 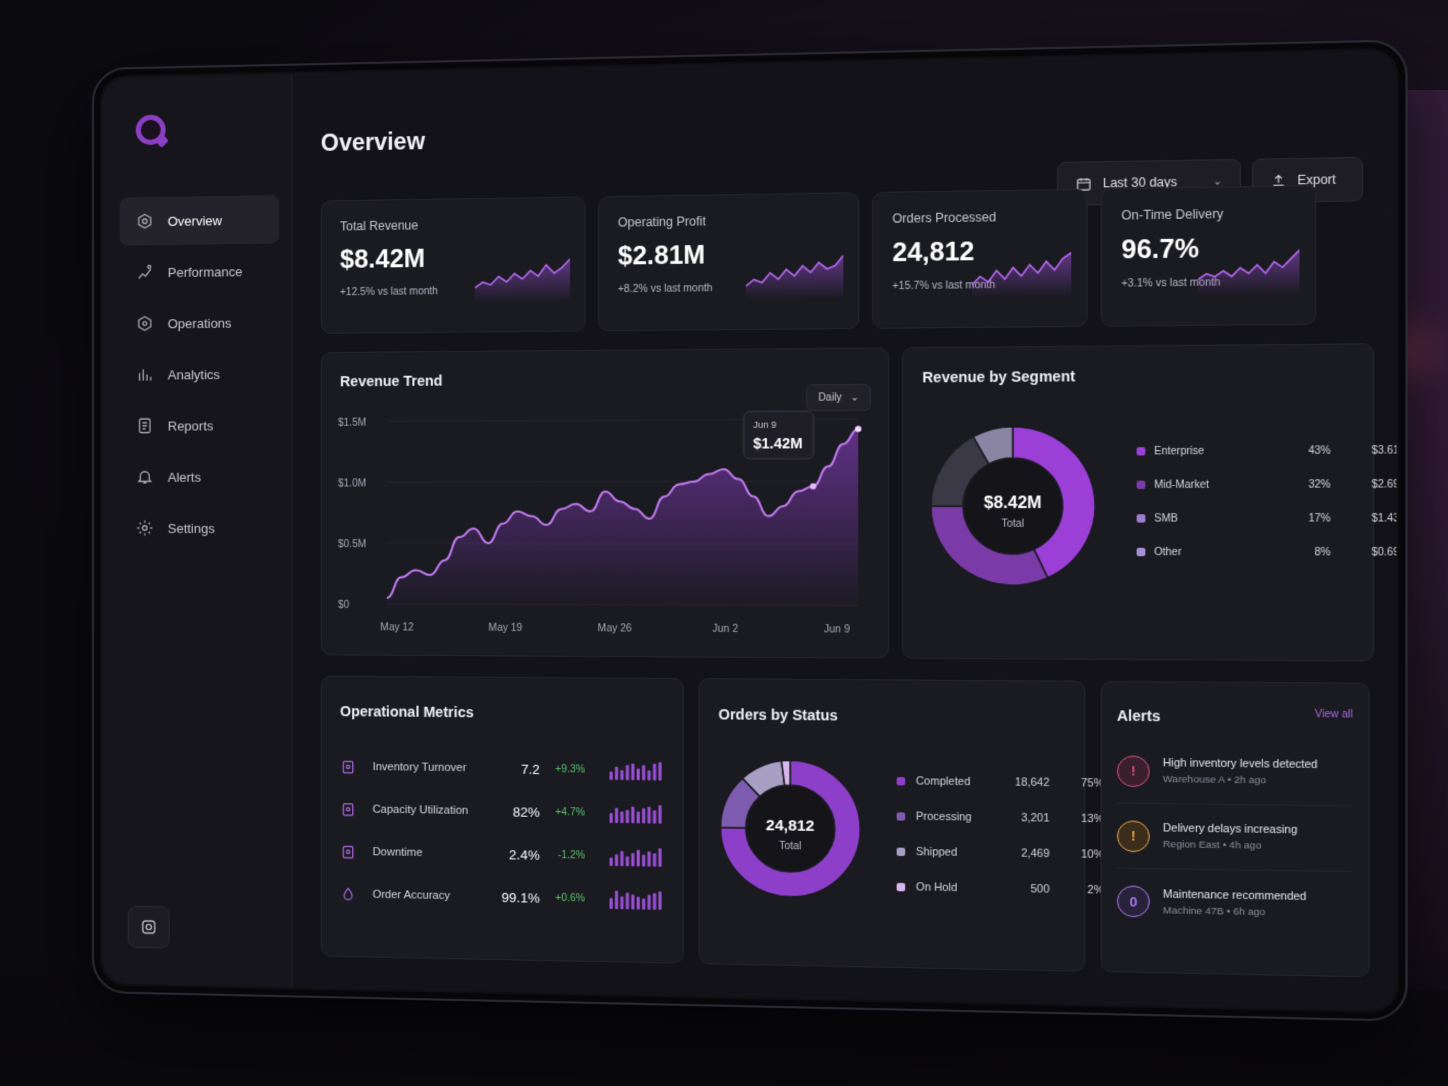 What do you see at coordinates (813, 486) in the screenshot?
I see `trend-hover-point` at bounding box center [813, 486].